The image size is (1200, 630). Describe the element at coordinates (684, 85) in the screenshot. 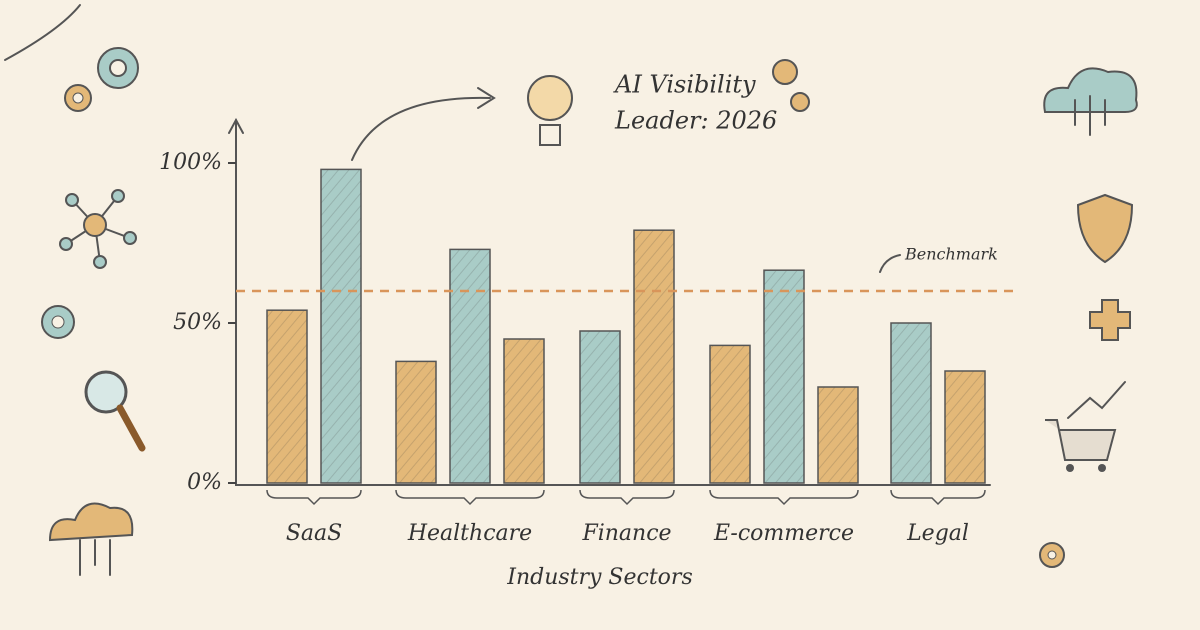

I see `title-line: AI Visibility` at that location.